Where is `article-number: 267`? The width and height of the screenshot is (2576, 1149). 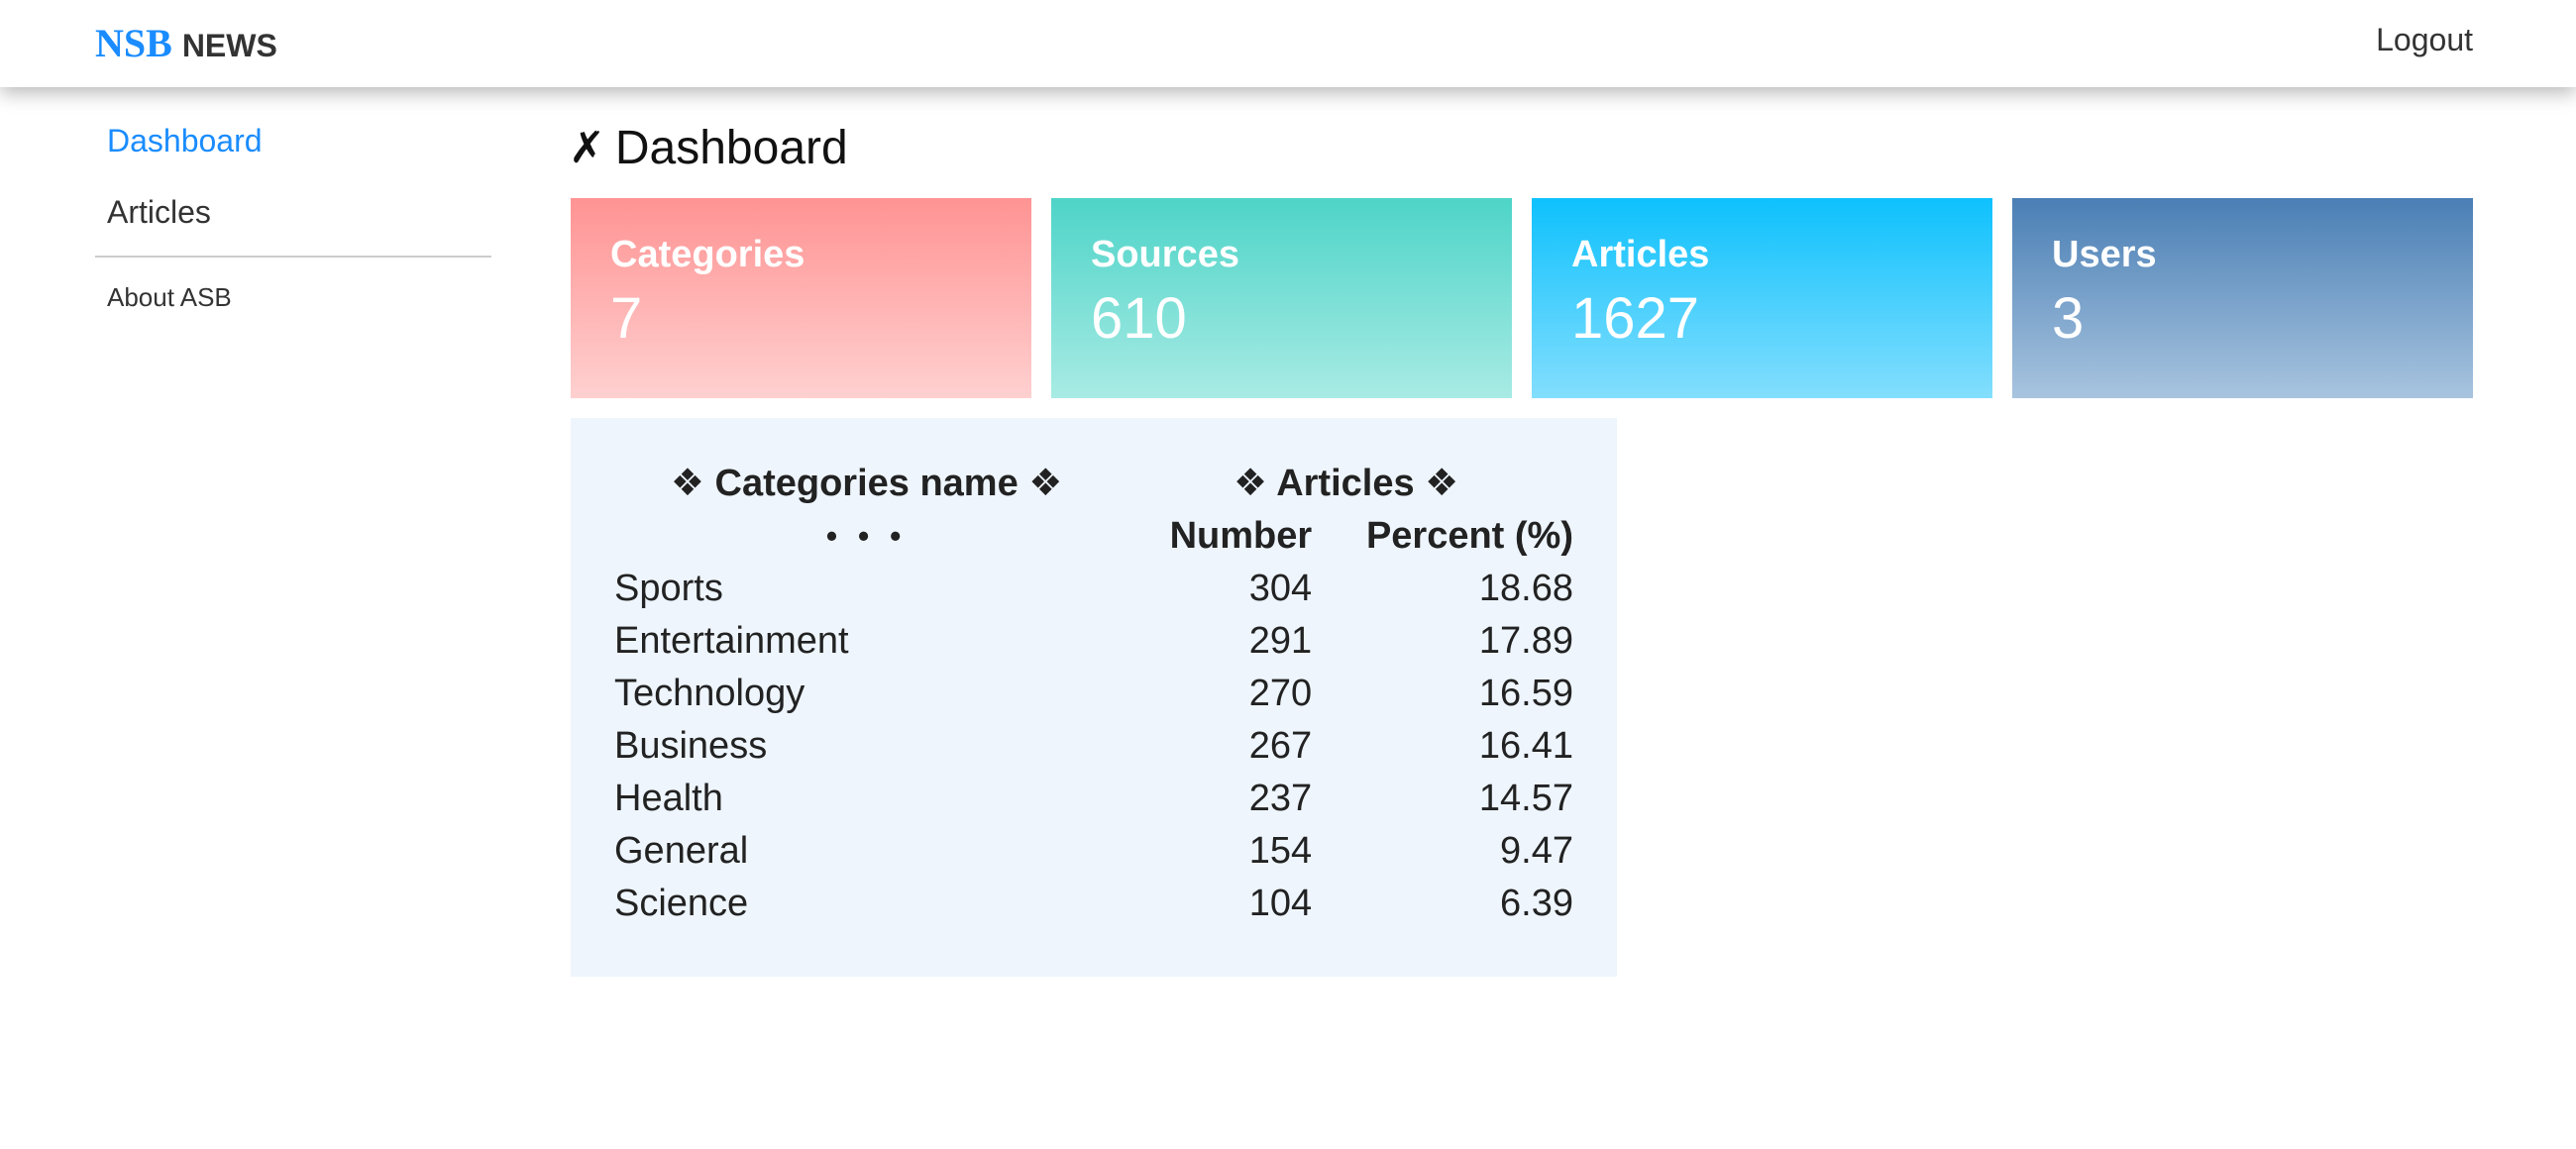 article-number: 267 is located at coordinates (1281, 746).